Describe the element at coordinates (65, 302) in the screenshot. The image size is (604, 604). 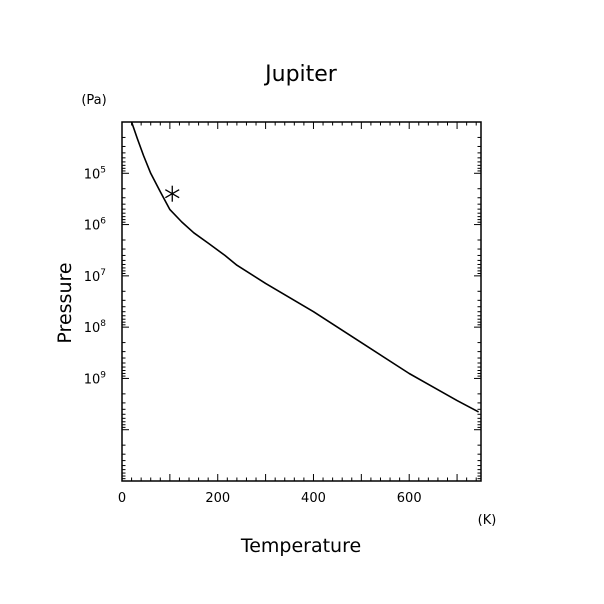
I see `y-axis-label: Pressure` at that location.